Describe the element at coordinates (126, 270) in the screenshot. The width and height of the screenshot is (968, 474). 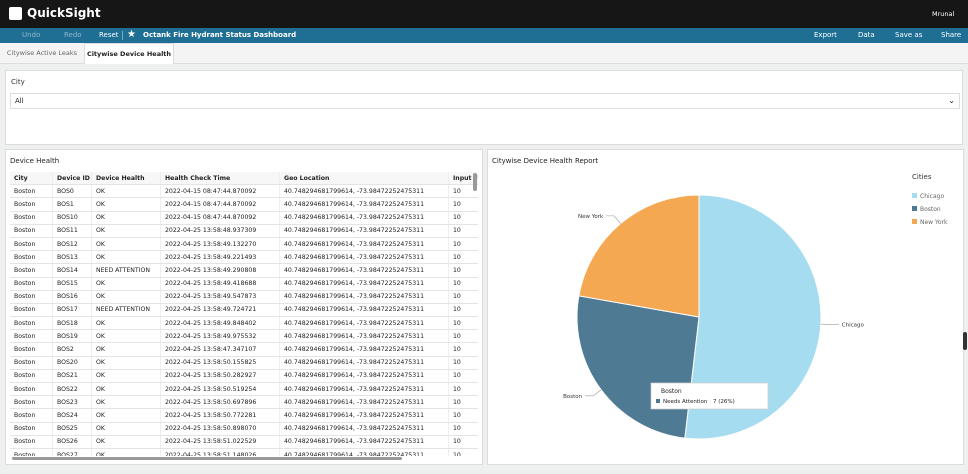
I see `table-cell: NEED ATTENTION` at that location.